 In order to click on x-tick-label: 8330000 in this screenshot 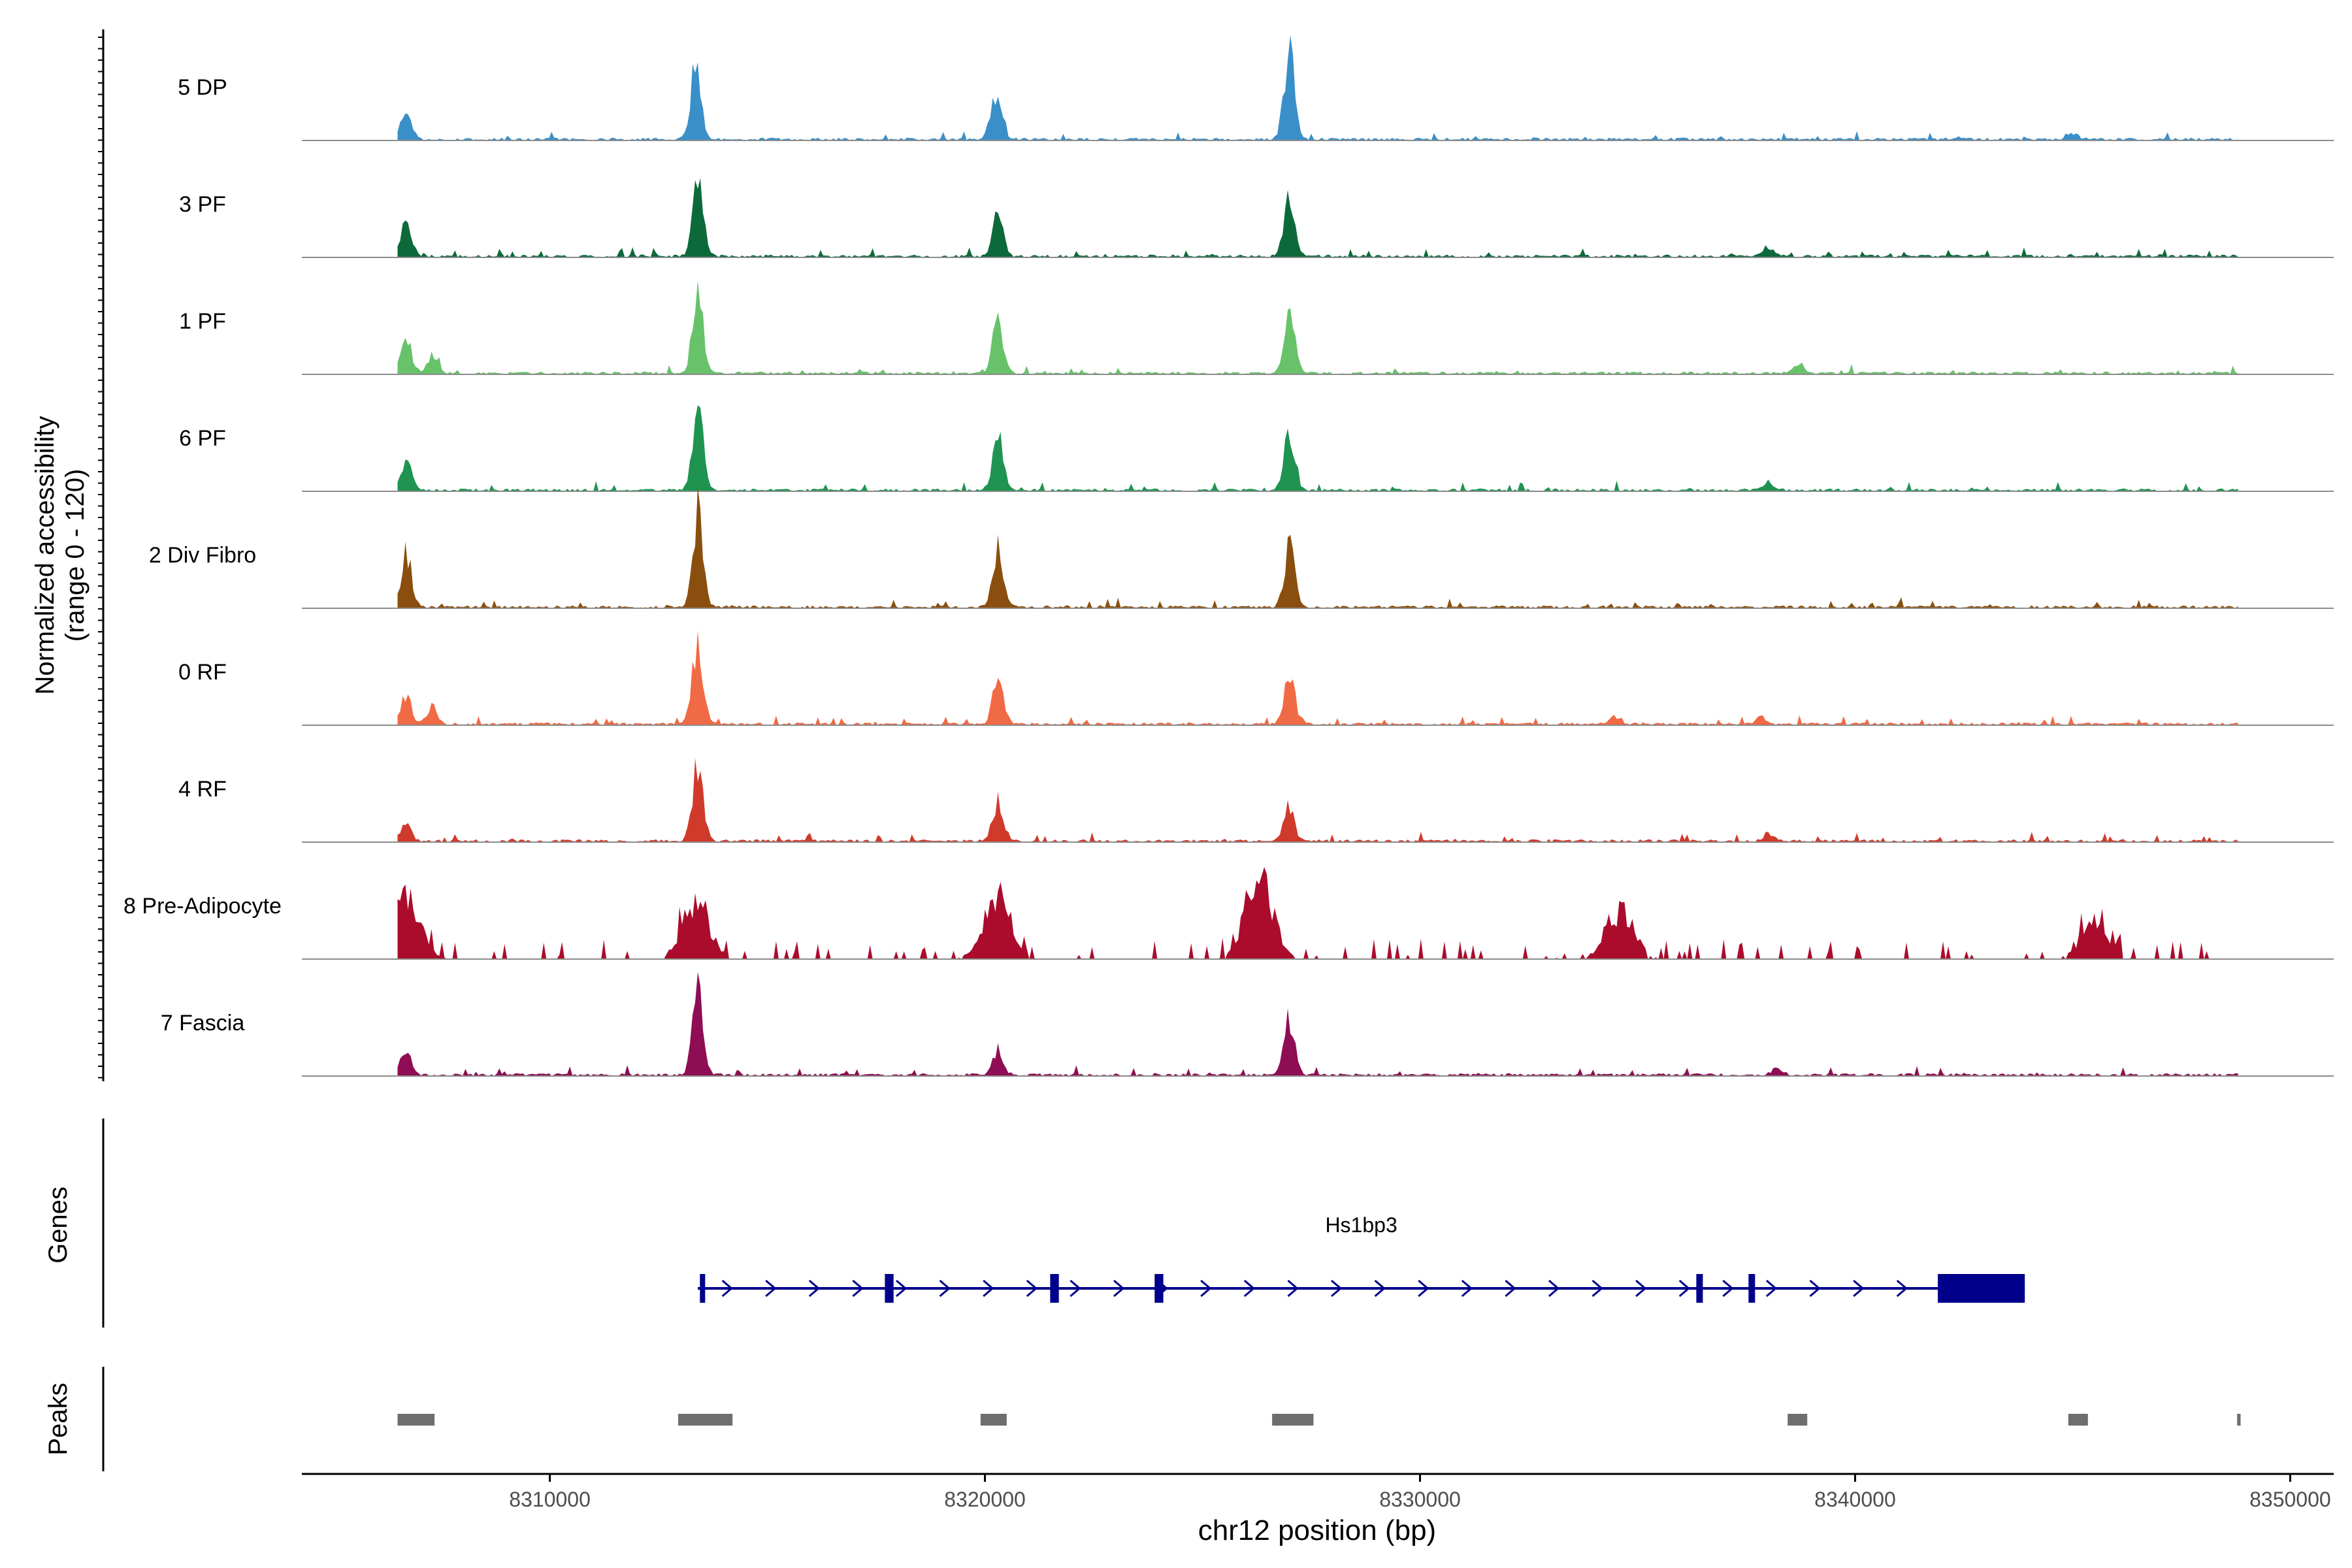, I will do `click(1420, 1499)`.